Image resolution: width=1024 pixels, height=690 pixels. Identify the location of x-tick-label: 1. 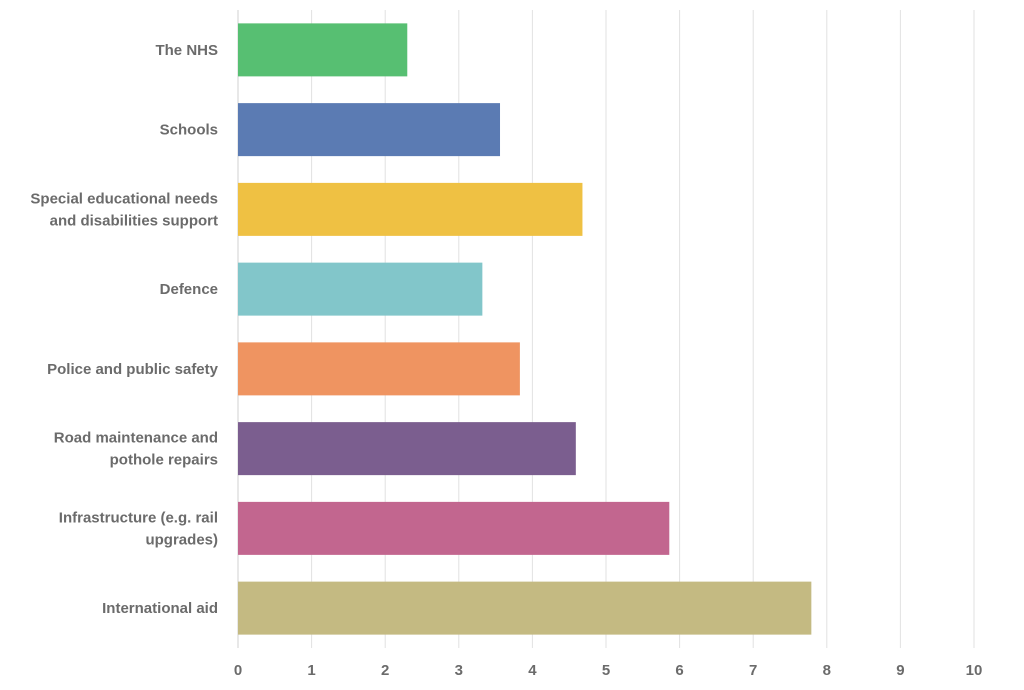
(311, 670).